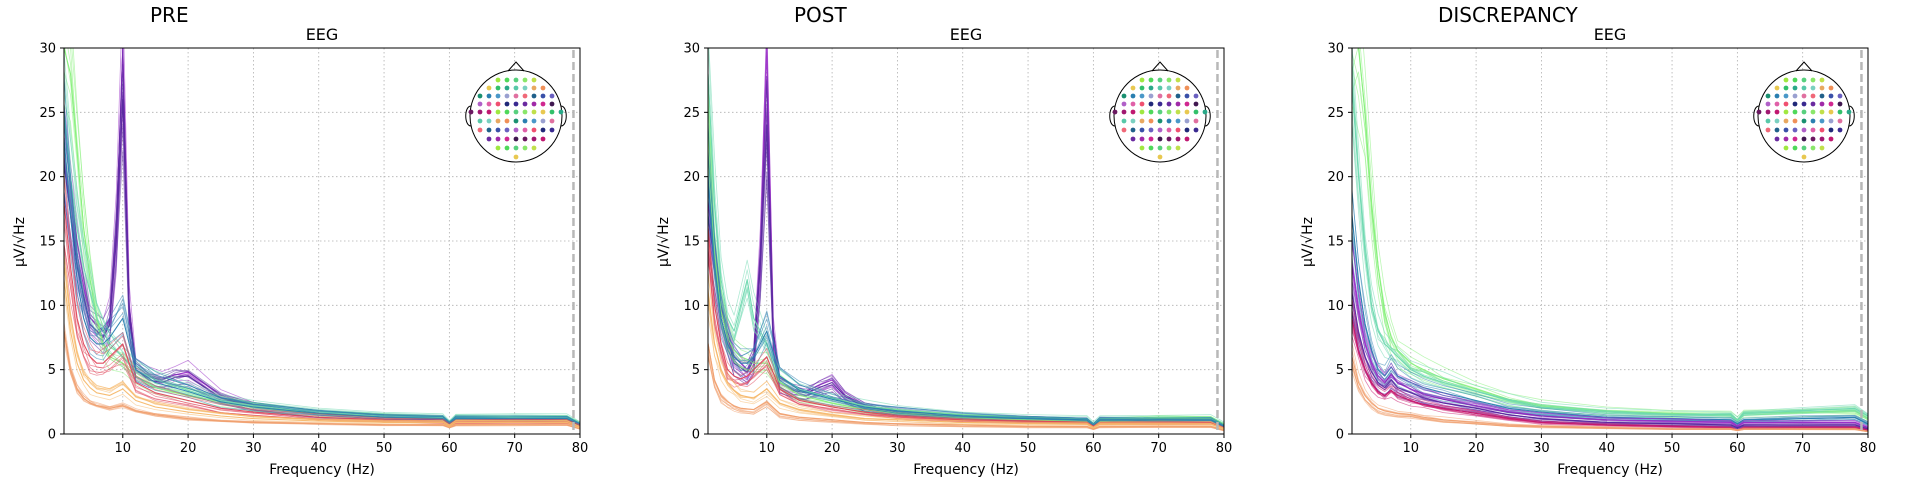  Describe the element at coordinates (1093, 448) in the screenshot. I see `x-tick-label: 60` at that location.